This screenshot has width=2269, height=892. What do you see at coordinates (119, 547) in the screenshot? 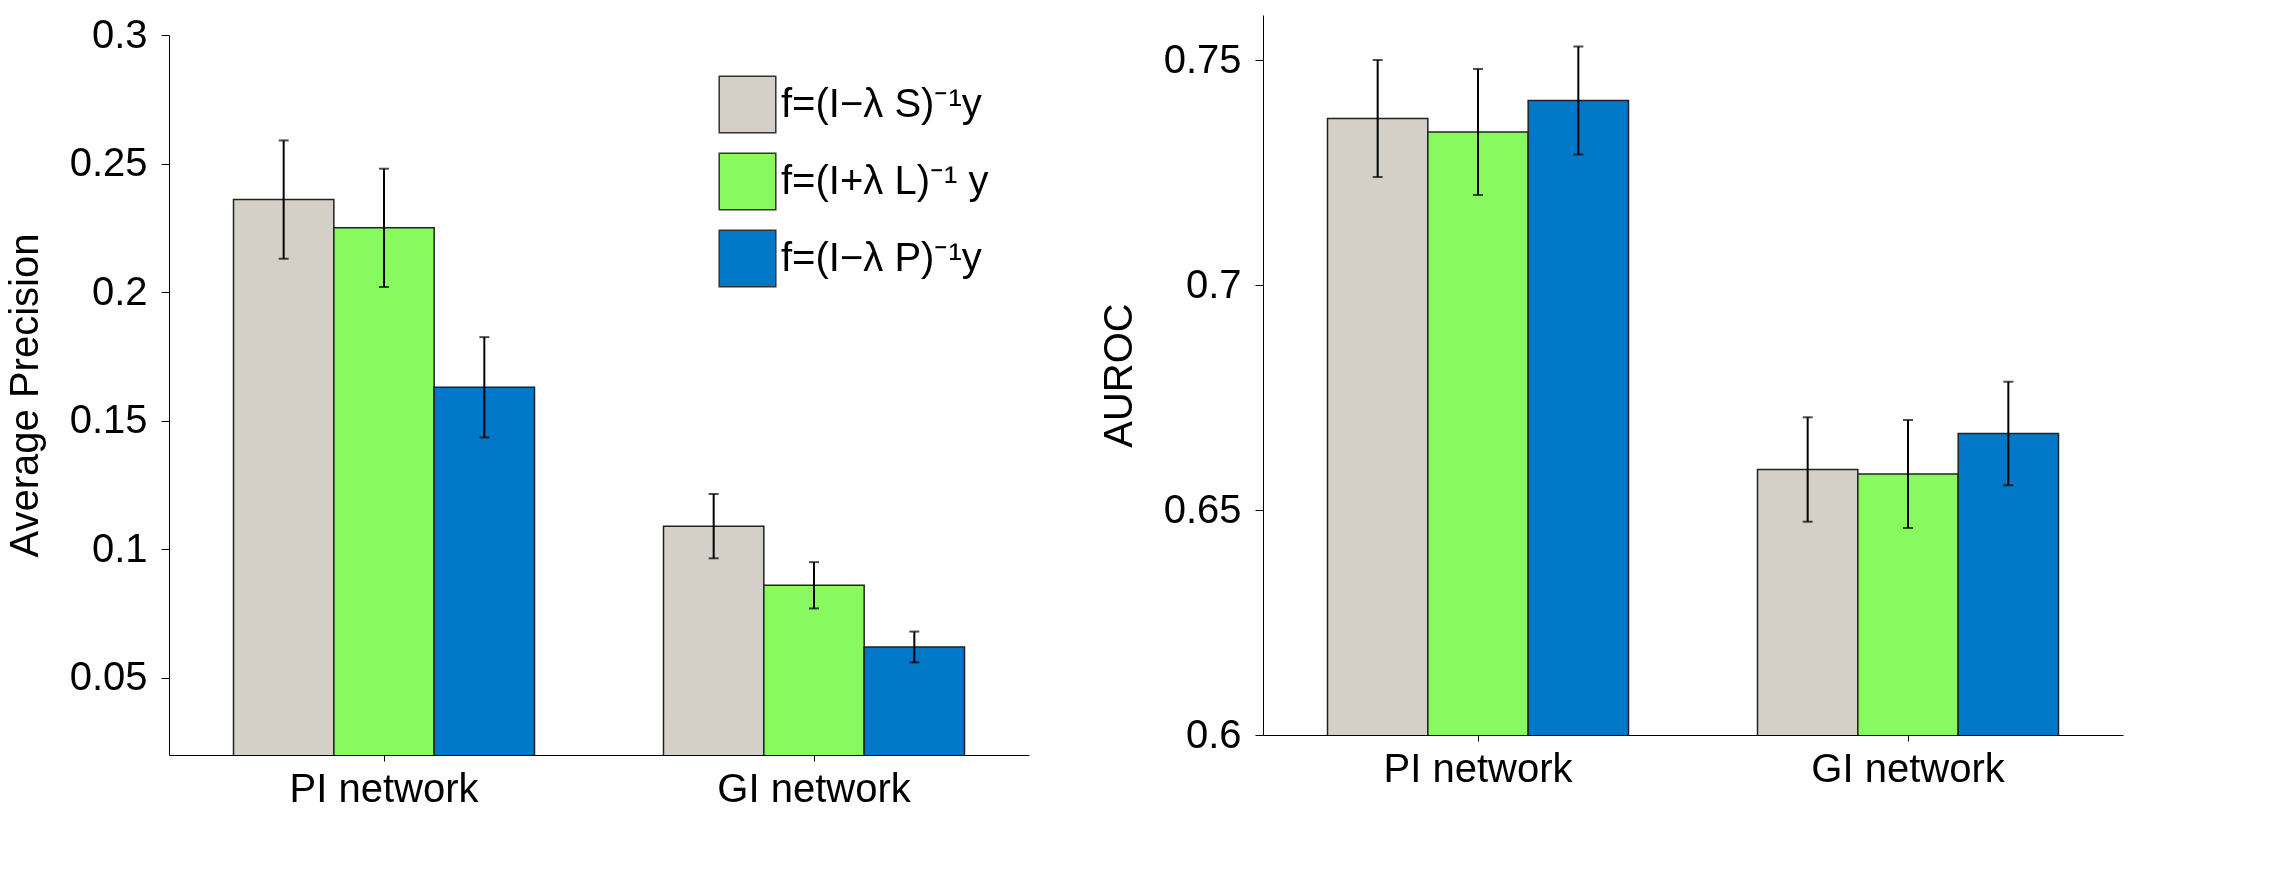
I see `y-tick-label: 0.1` at bounding box center [119, 547].